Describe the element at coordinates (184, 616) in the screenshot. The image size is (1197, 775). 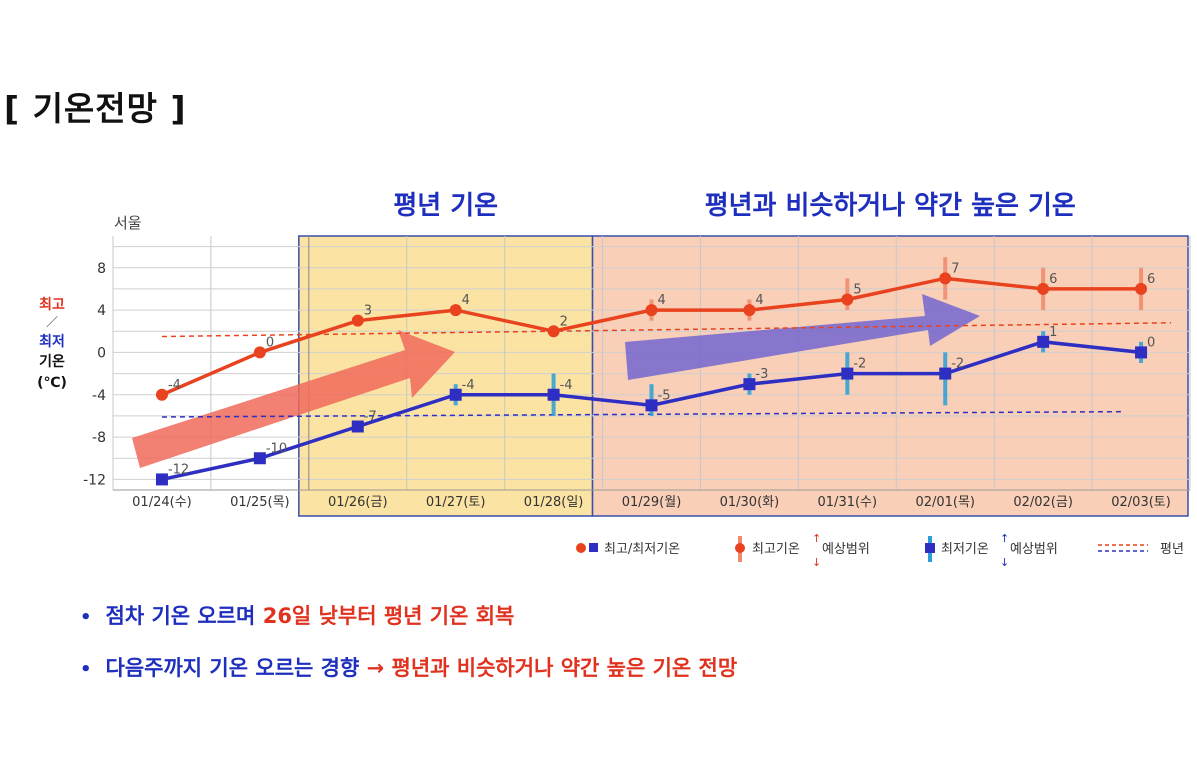
I see `bullet-1-text: 점차 기온 오르며` at that location.